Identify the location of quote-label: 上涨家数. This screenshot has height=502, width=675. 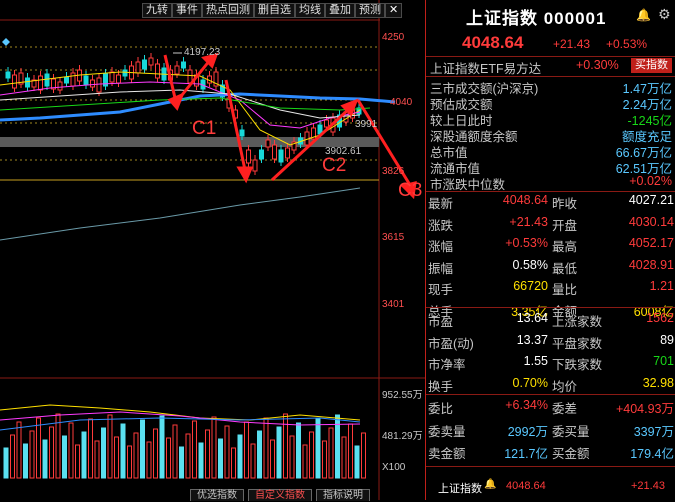
(577, 322).